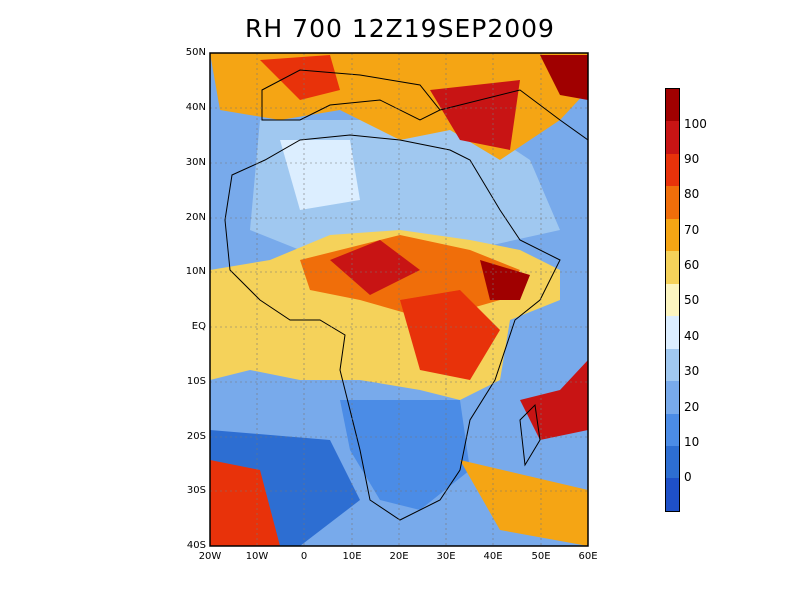 The height and width of the screenshot is (600, 800). What do you see at coordinates (505, 280) in the screenshot?
I see `ethiopia-high` at bounding box center [505, 280].